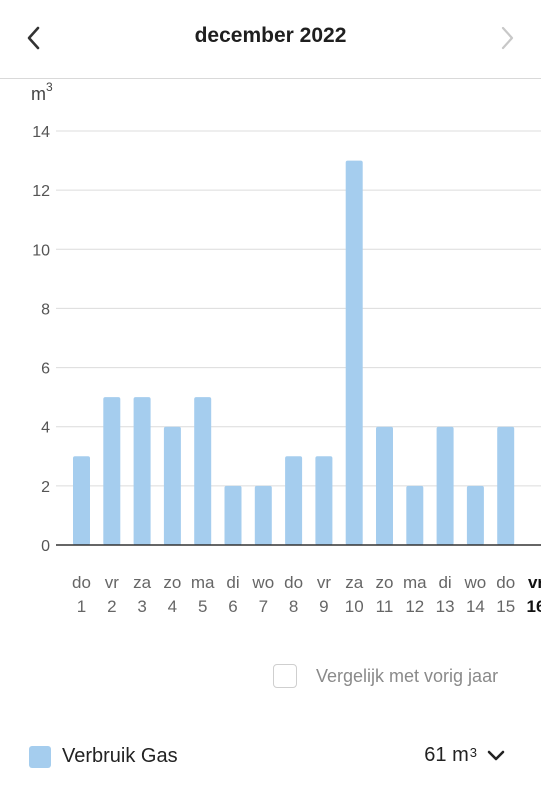 This screenshot has height=800, width=541. What do you see at coordinates (41, 250) in the screenshot?
I see `y-tick-label: 10` at bounding box center [41, 250].